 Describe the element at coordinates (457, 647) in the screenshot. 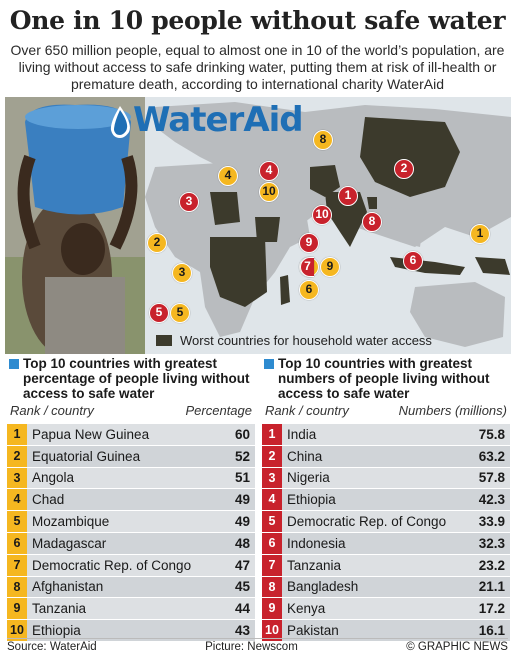

I see `copyright: © GRAPHIC NEWS` at that location.